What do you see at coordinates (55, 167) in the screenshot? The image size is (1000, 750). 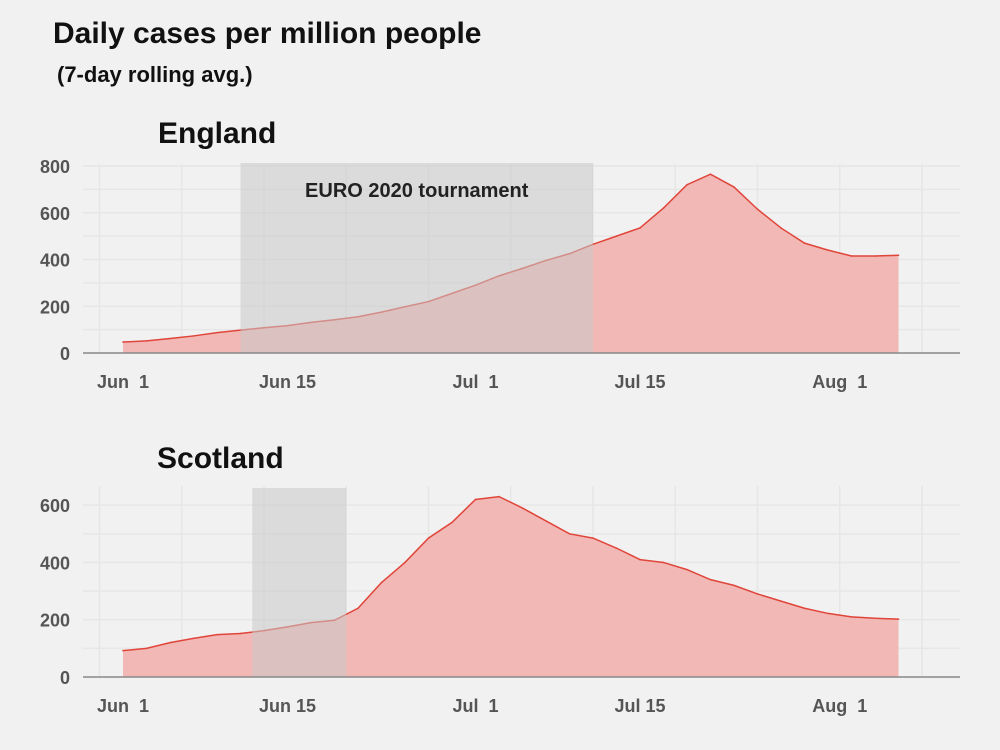 I see `y-tick-label: 800` at bounding box center [55, 167].